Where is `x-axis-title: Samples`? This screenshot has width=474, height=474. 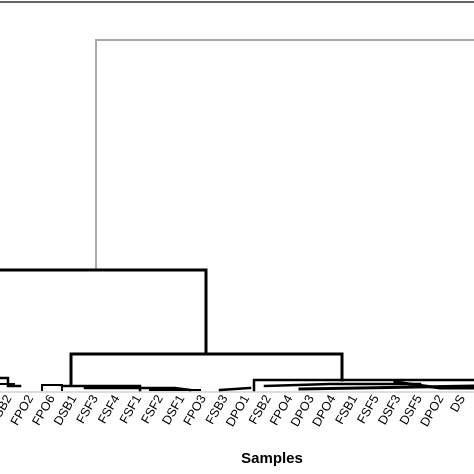
x-axis-title: Samples is located at coordinates (272, 458).